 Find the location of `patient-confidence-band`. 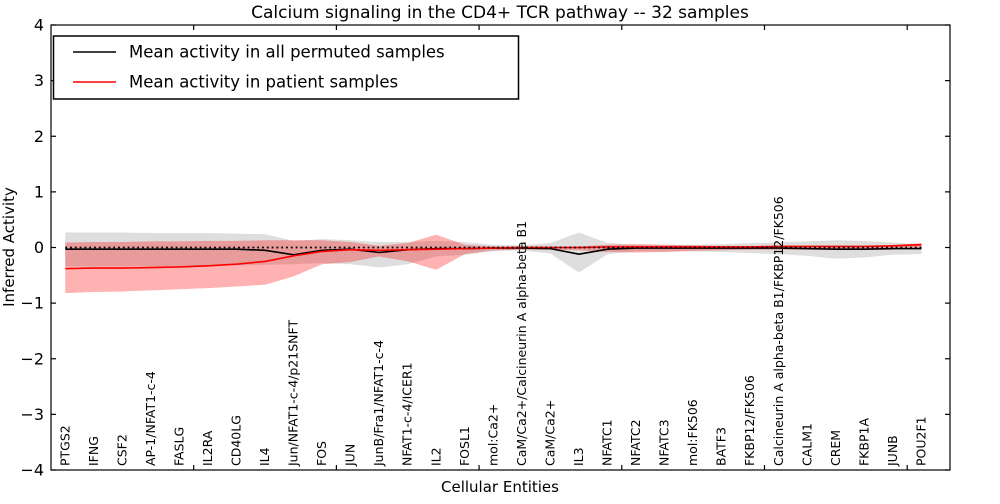

patient-confidence-band is located at coordinates (493, 264).